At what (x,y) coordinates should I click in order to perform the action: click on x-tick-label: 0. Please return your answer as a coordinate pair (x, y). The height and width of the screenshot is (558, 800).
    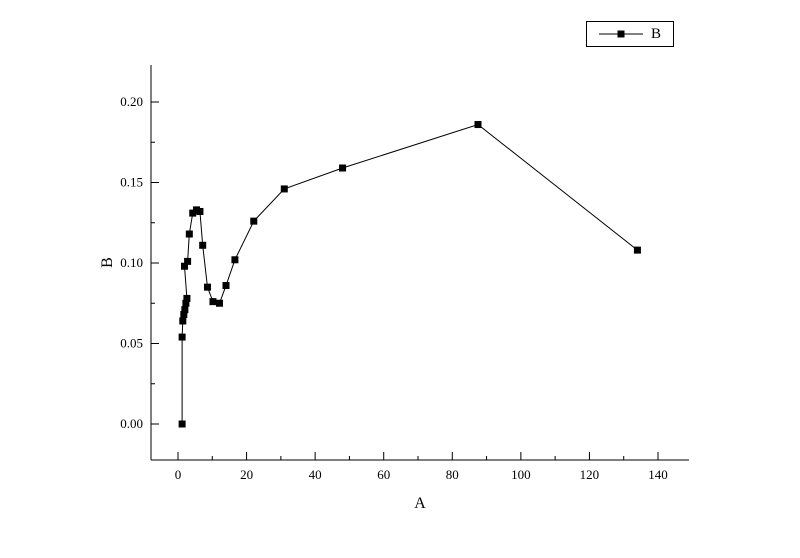
    Looking at the image, I should click on (178, 474).